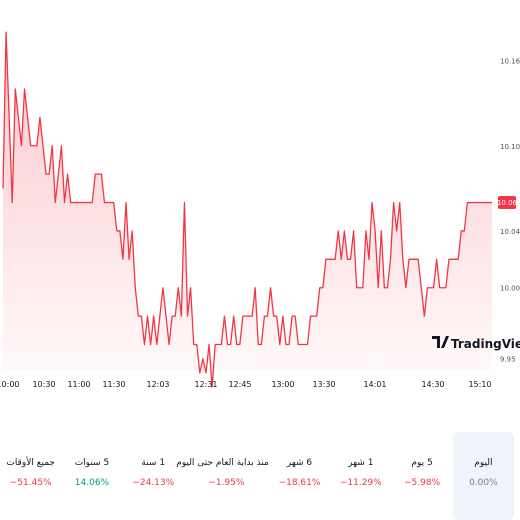 This screenshot has width=520, height=520. What do you see at coordinates (440, 342) in the screenshot?
I see `tradingview-icon` at bounding box center [440, 342].